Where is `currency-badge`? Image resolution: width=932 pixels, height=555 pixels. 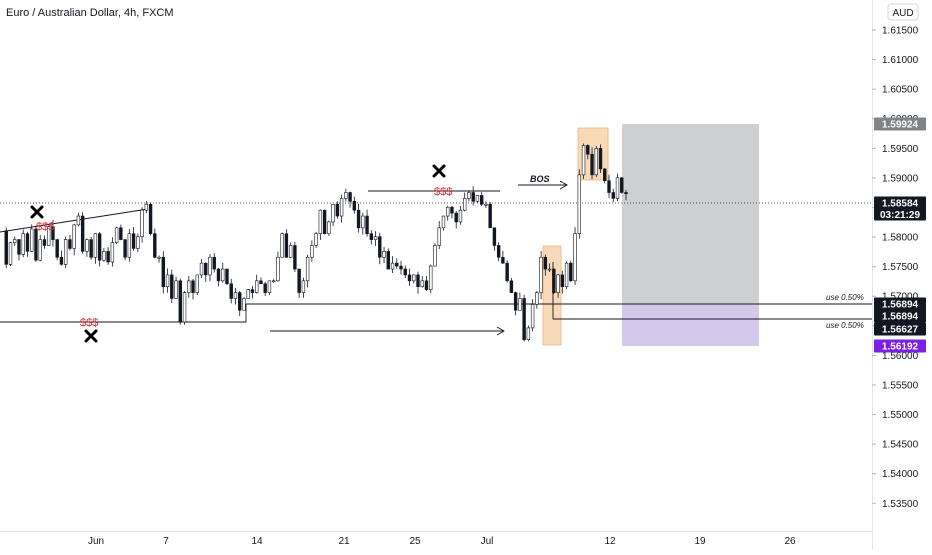 currency-badge is located at coordinates (903, 12).